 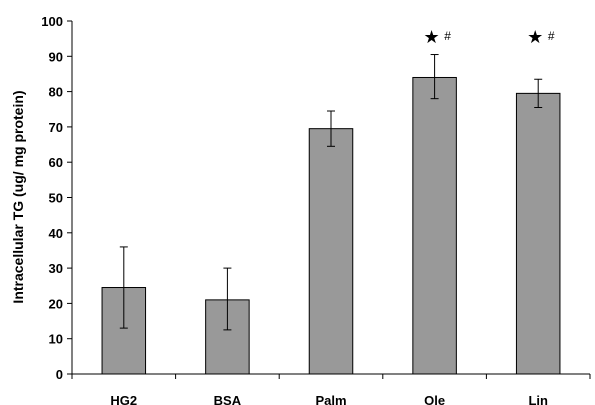 What do you see at coordinates (56, 268) in the screenshot?
I see `y-tick-label-30: 30` at bounding box center [56, 268].